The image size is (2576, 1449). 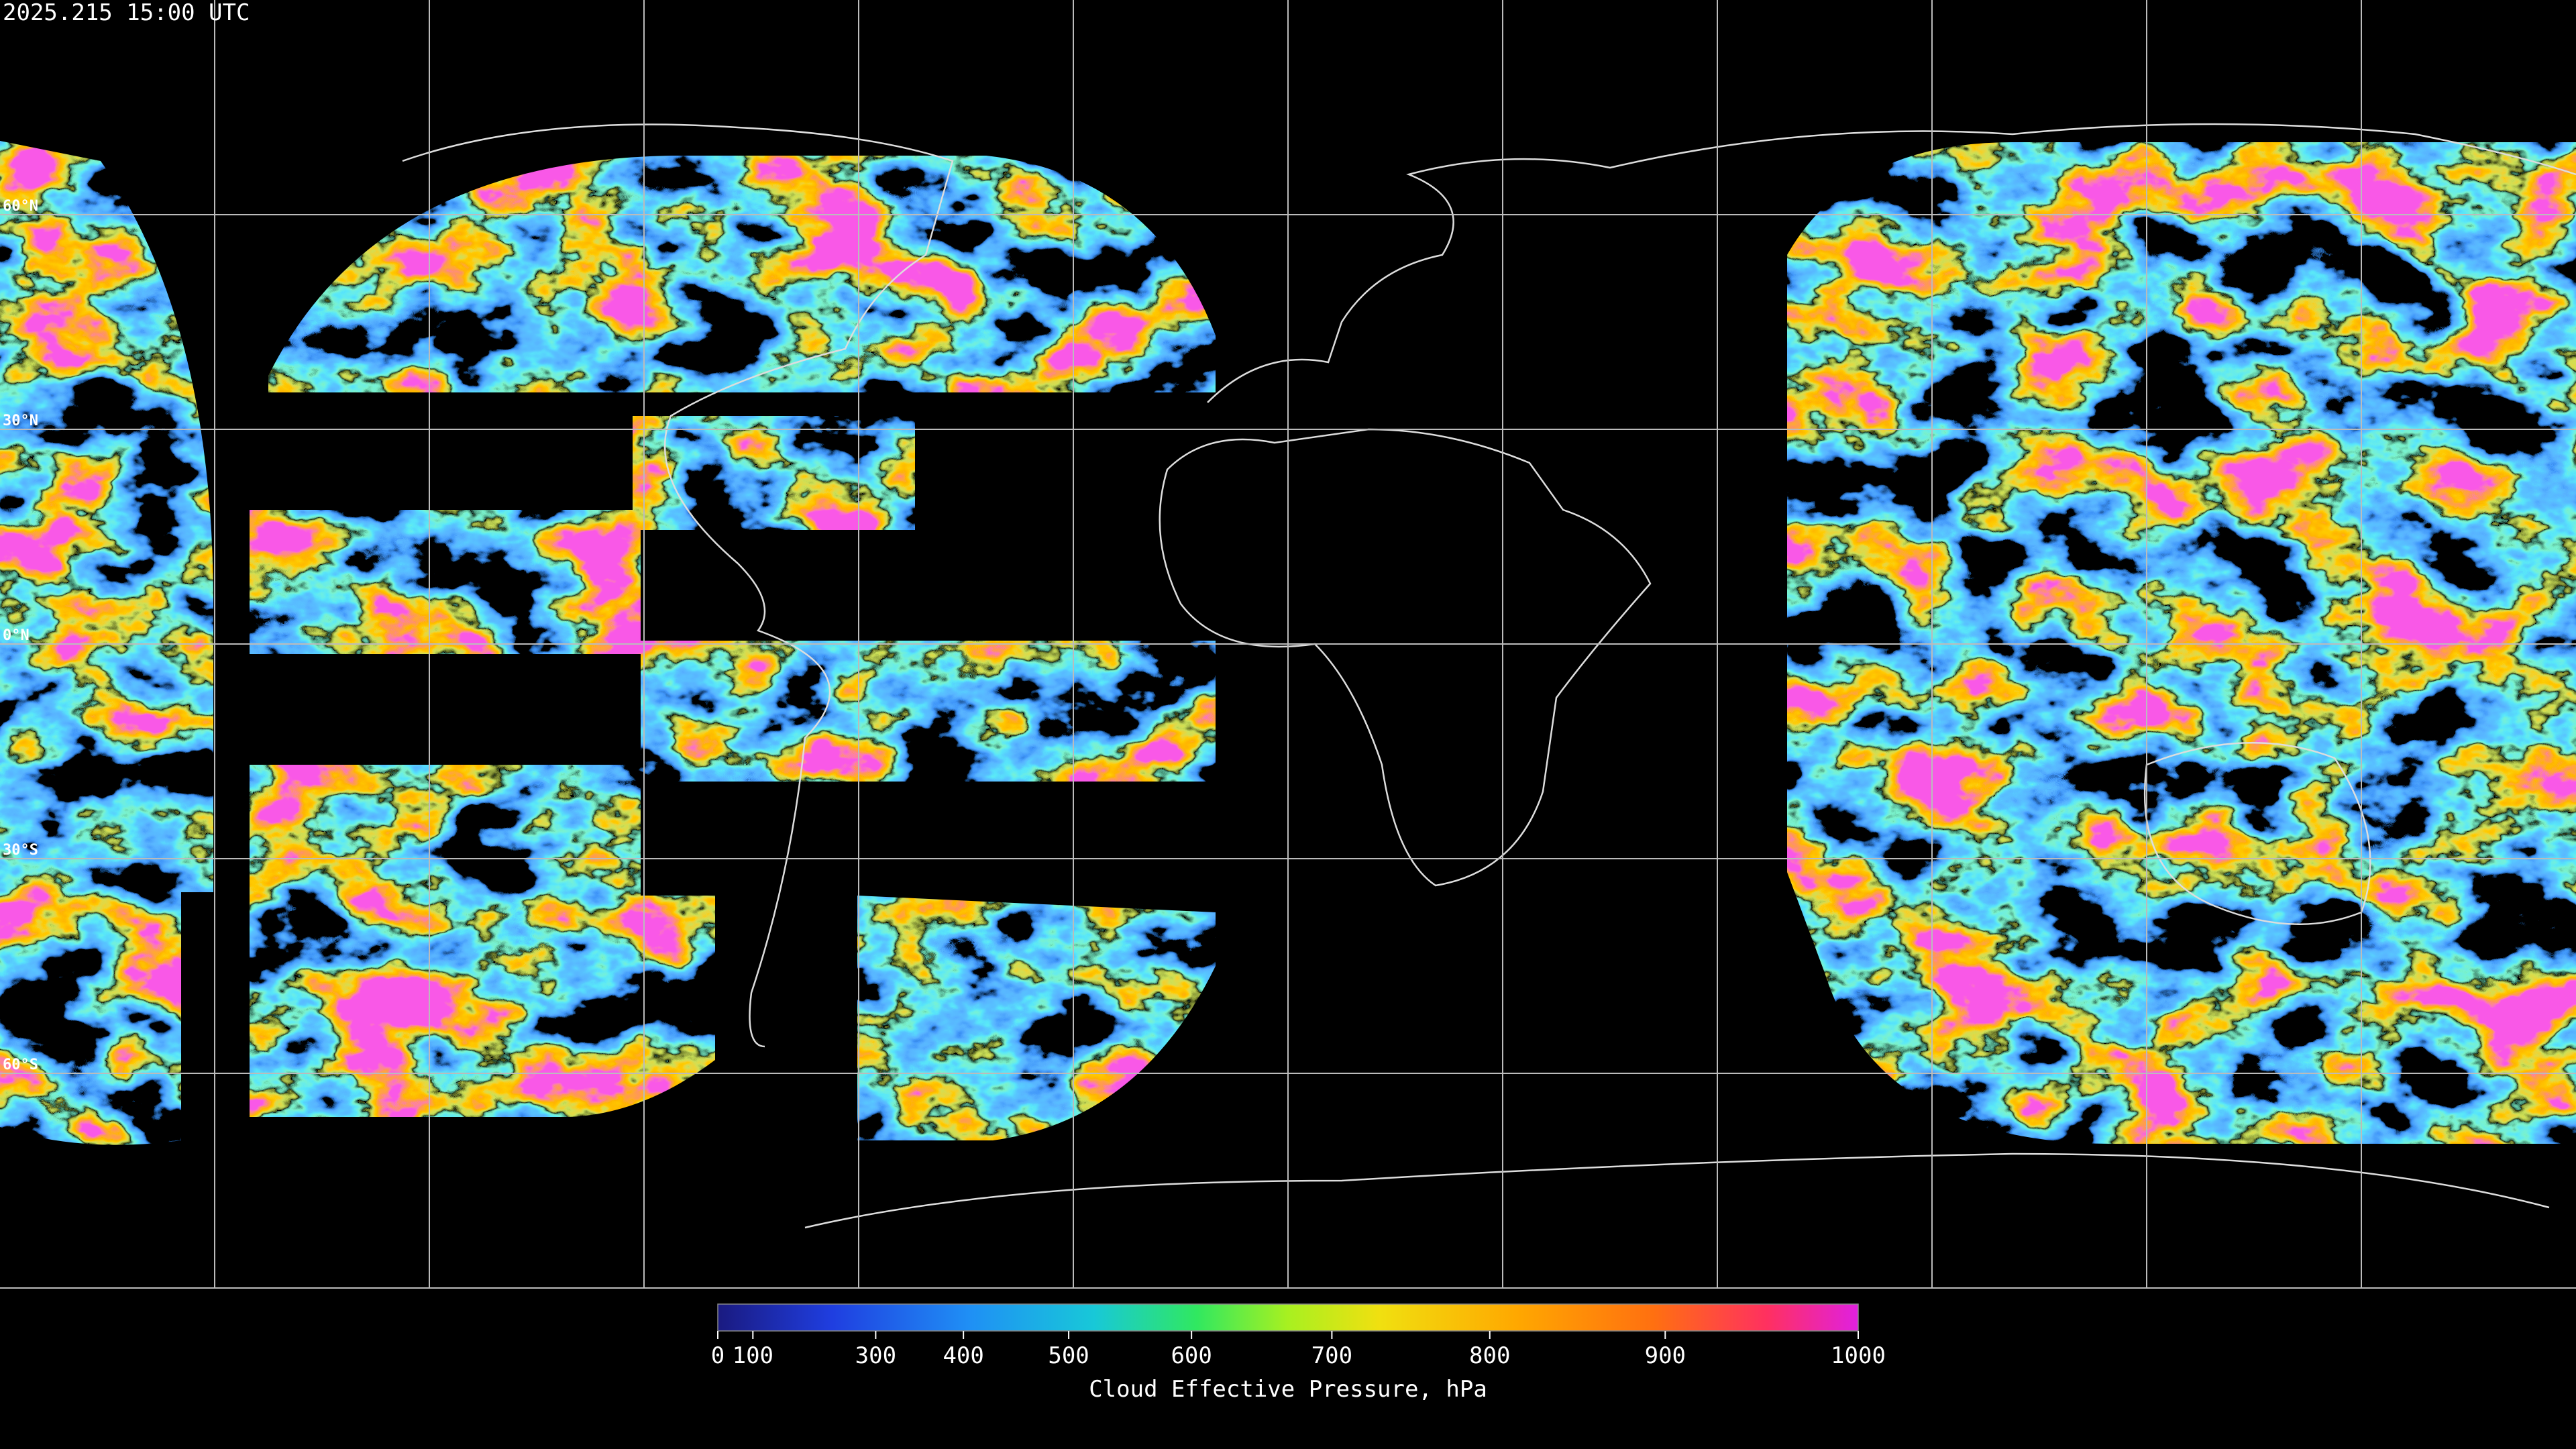 What do you see at coordinates (1288, 1317) in the screenshot?
I see `colorbar` at bounding box center [1288, 1317].